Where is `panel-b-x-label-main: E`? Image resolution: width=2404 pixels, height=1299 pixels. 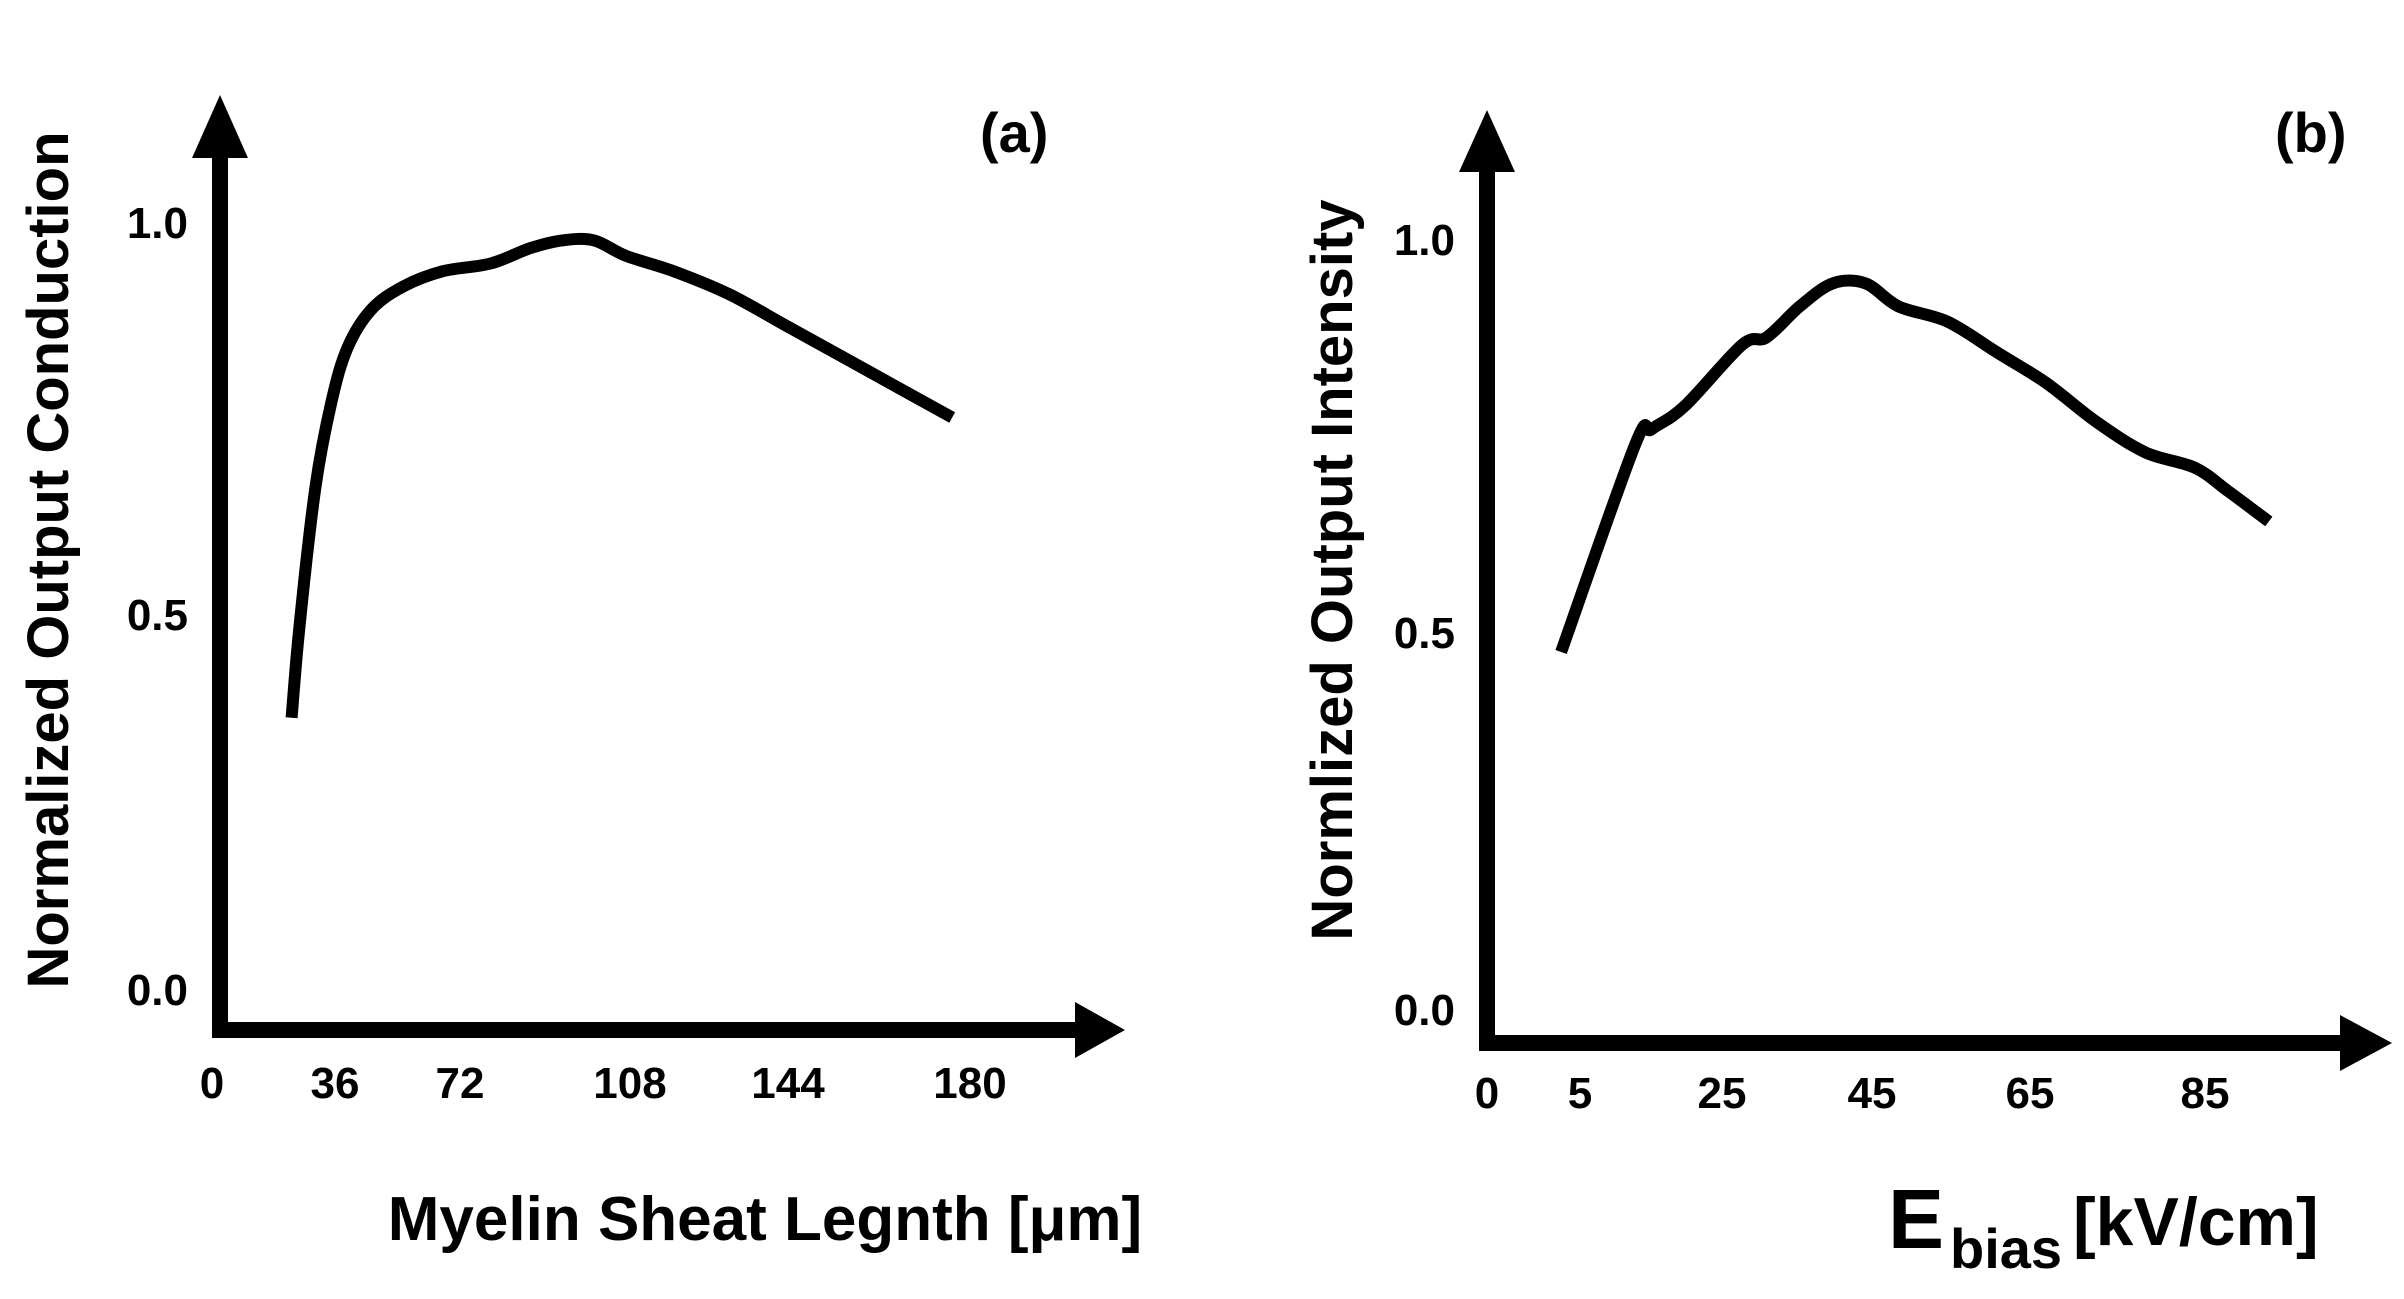 panel-b-x-label-main: E is located at coordinates (1916, 1219).